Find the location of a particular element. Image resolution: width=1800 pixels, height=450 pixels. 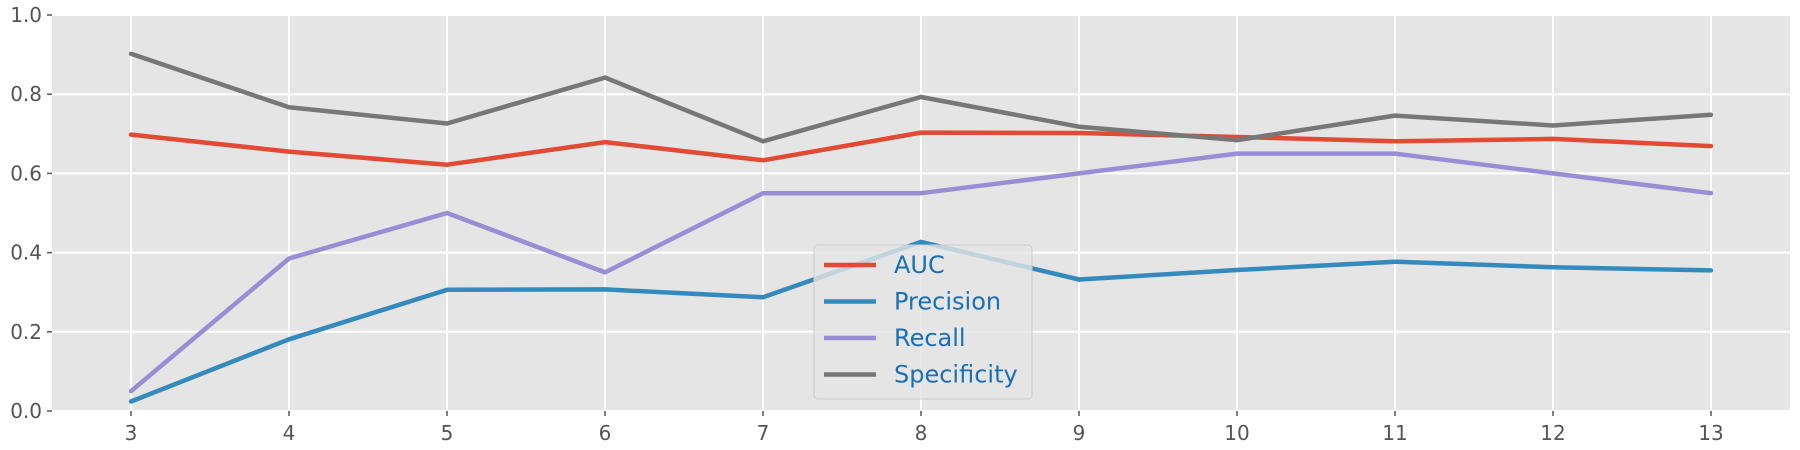

legend-label-auc: AUC is located at coordinates (919, 265).